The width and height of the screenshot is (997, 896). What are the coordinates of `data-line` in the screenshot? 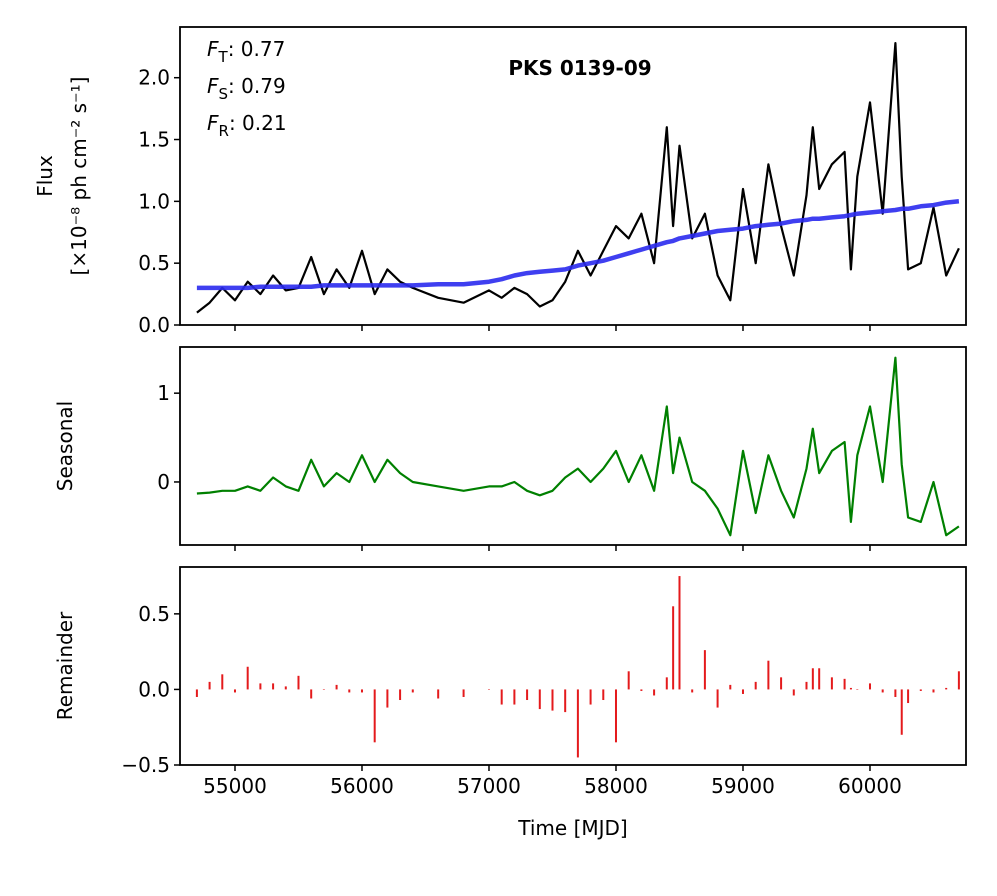 It's located at (578, 245).